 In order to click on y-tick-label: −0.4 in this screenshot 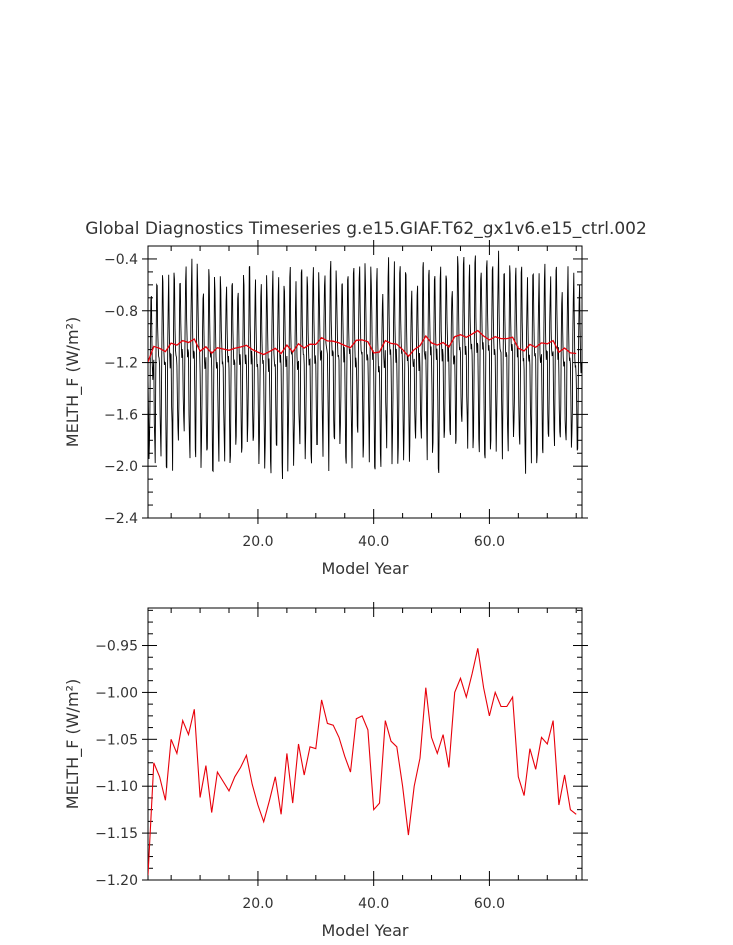, I will do `click(121, 260)`.